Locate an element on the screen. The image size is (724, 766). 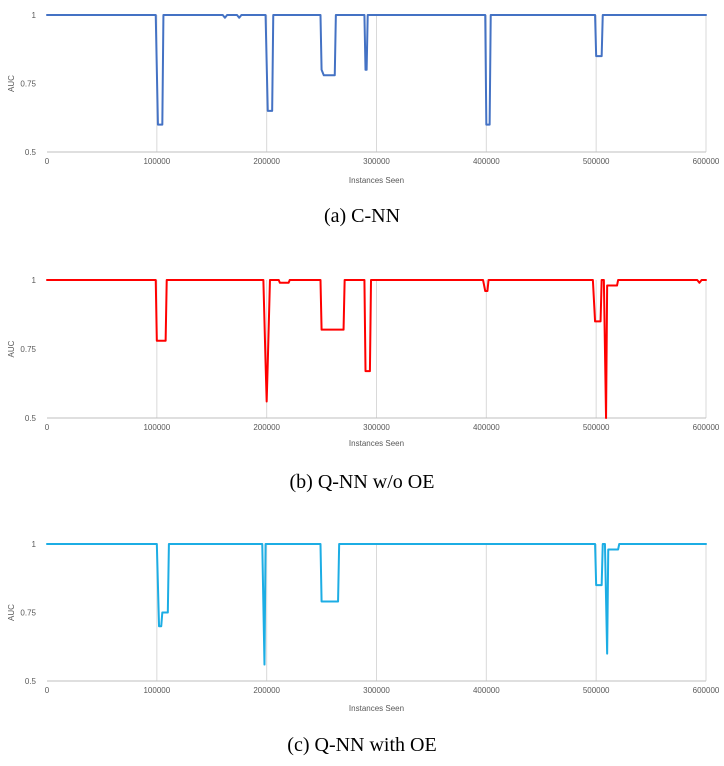
panel-a-x-tick-0: 0 is located at coordinates (47, 161).